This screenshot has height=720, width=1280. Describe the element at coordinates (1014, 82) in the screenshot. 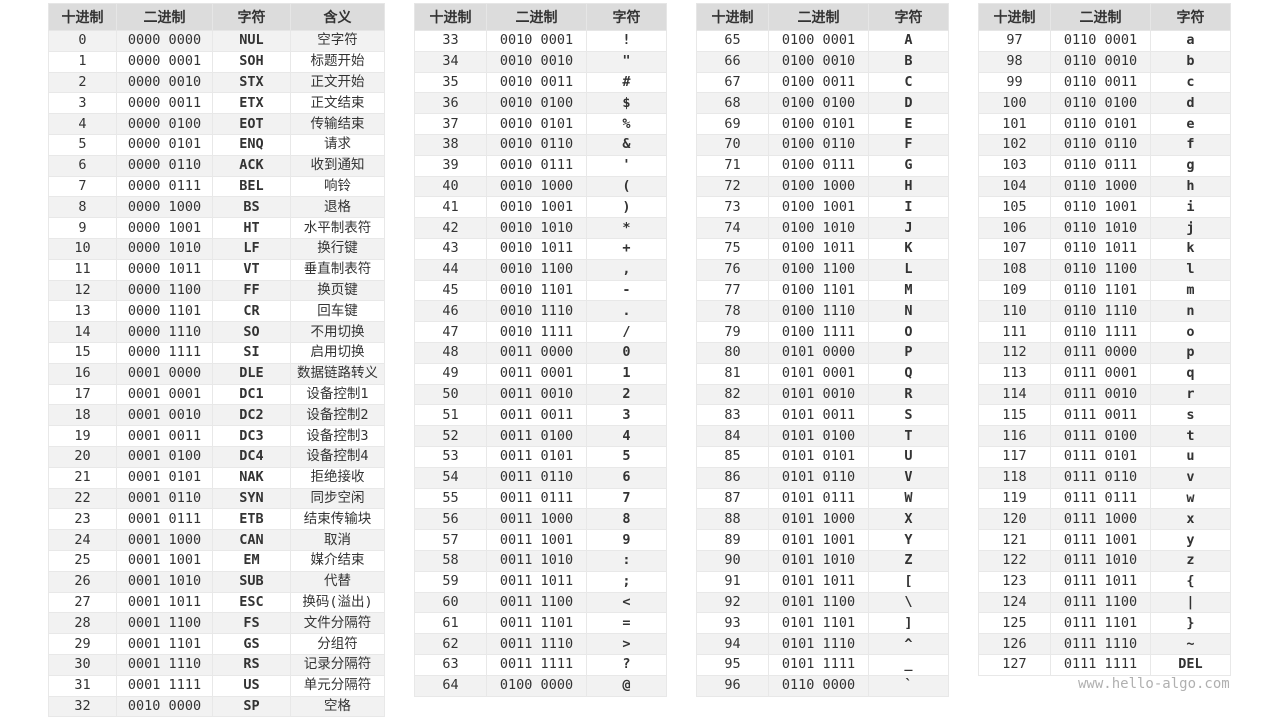

I see `decimal-cell: 99` at that location.